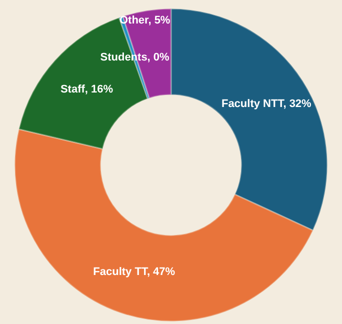 The width and height of the screenshot is (342, 324). What do you see at coordinates (87, 89) in the screenshot?
I see `slice-label: Staff, 16%` at bounding box center [87, 89].